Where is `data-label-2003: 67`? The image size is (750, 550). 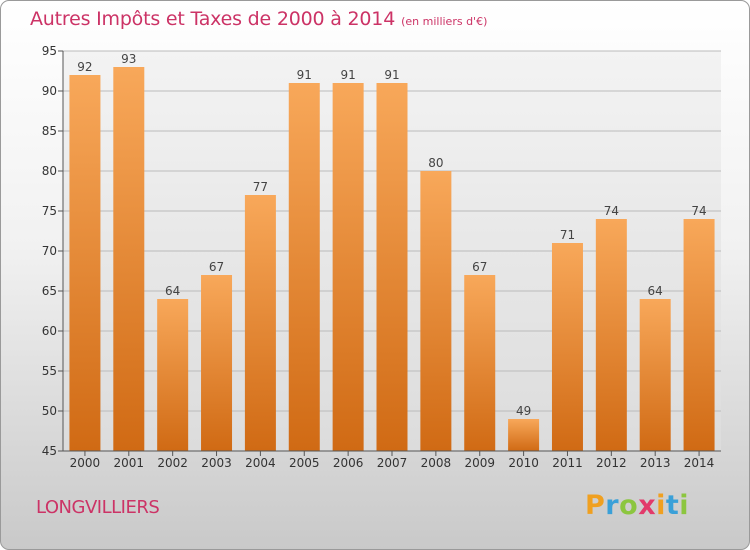
data-label-2003: 67 is located at coordinates (216, 267).